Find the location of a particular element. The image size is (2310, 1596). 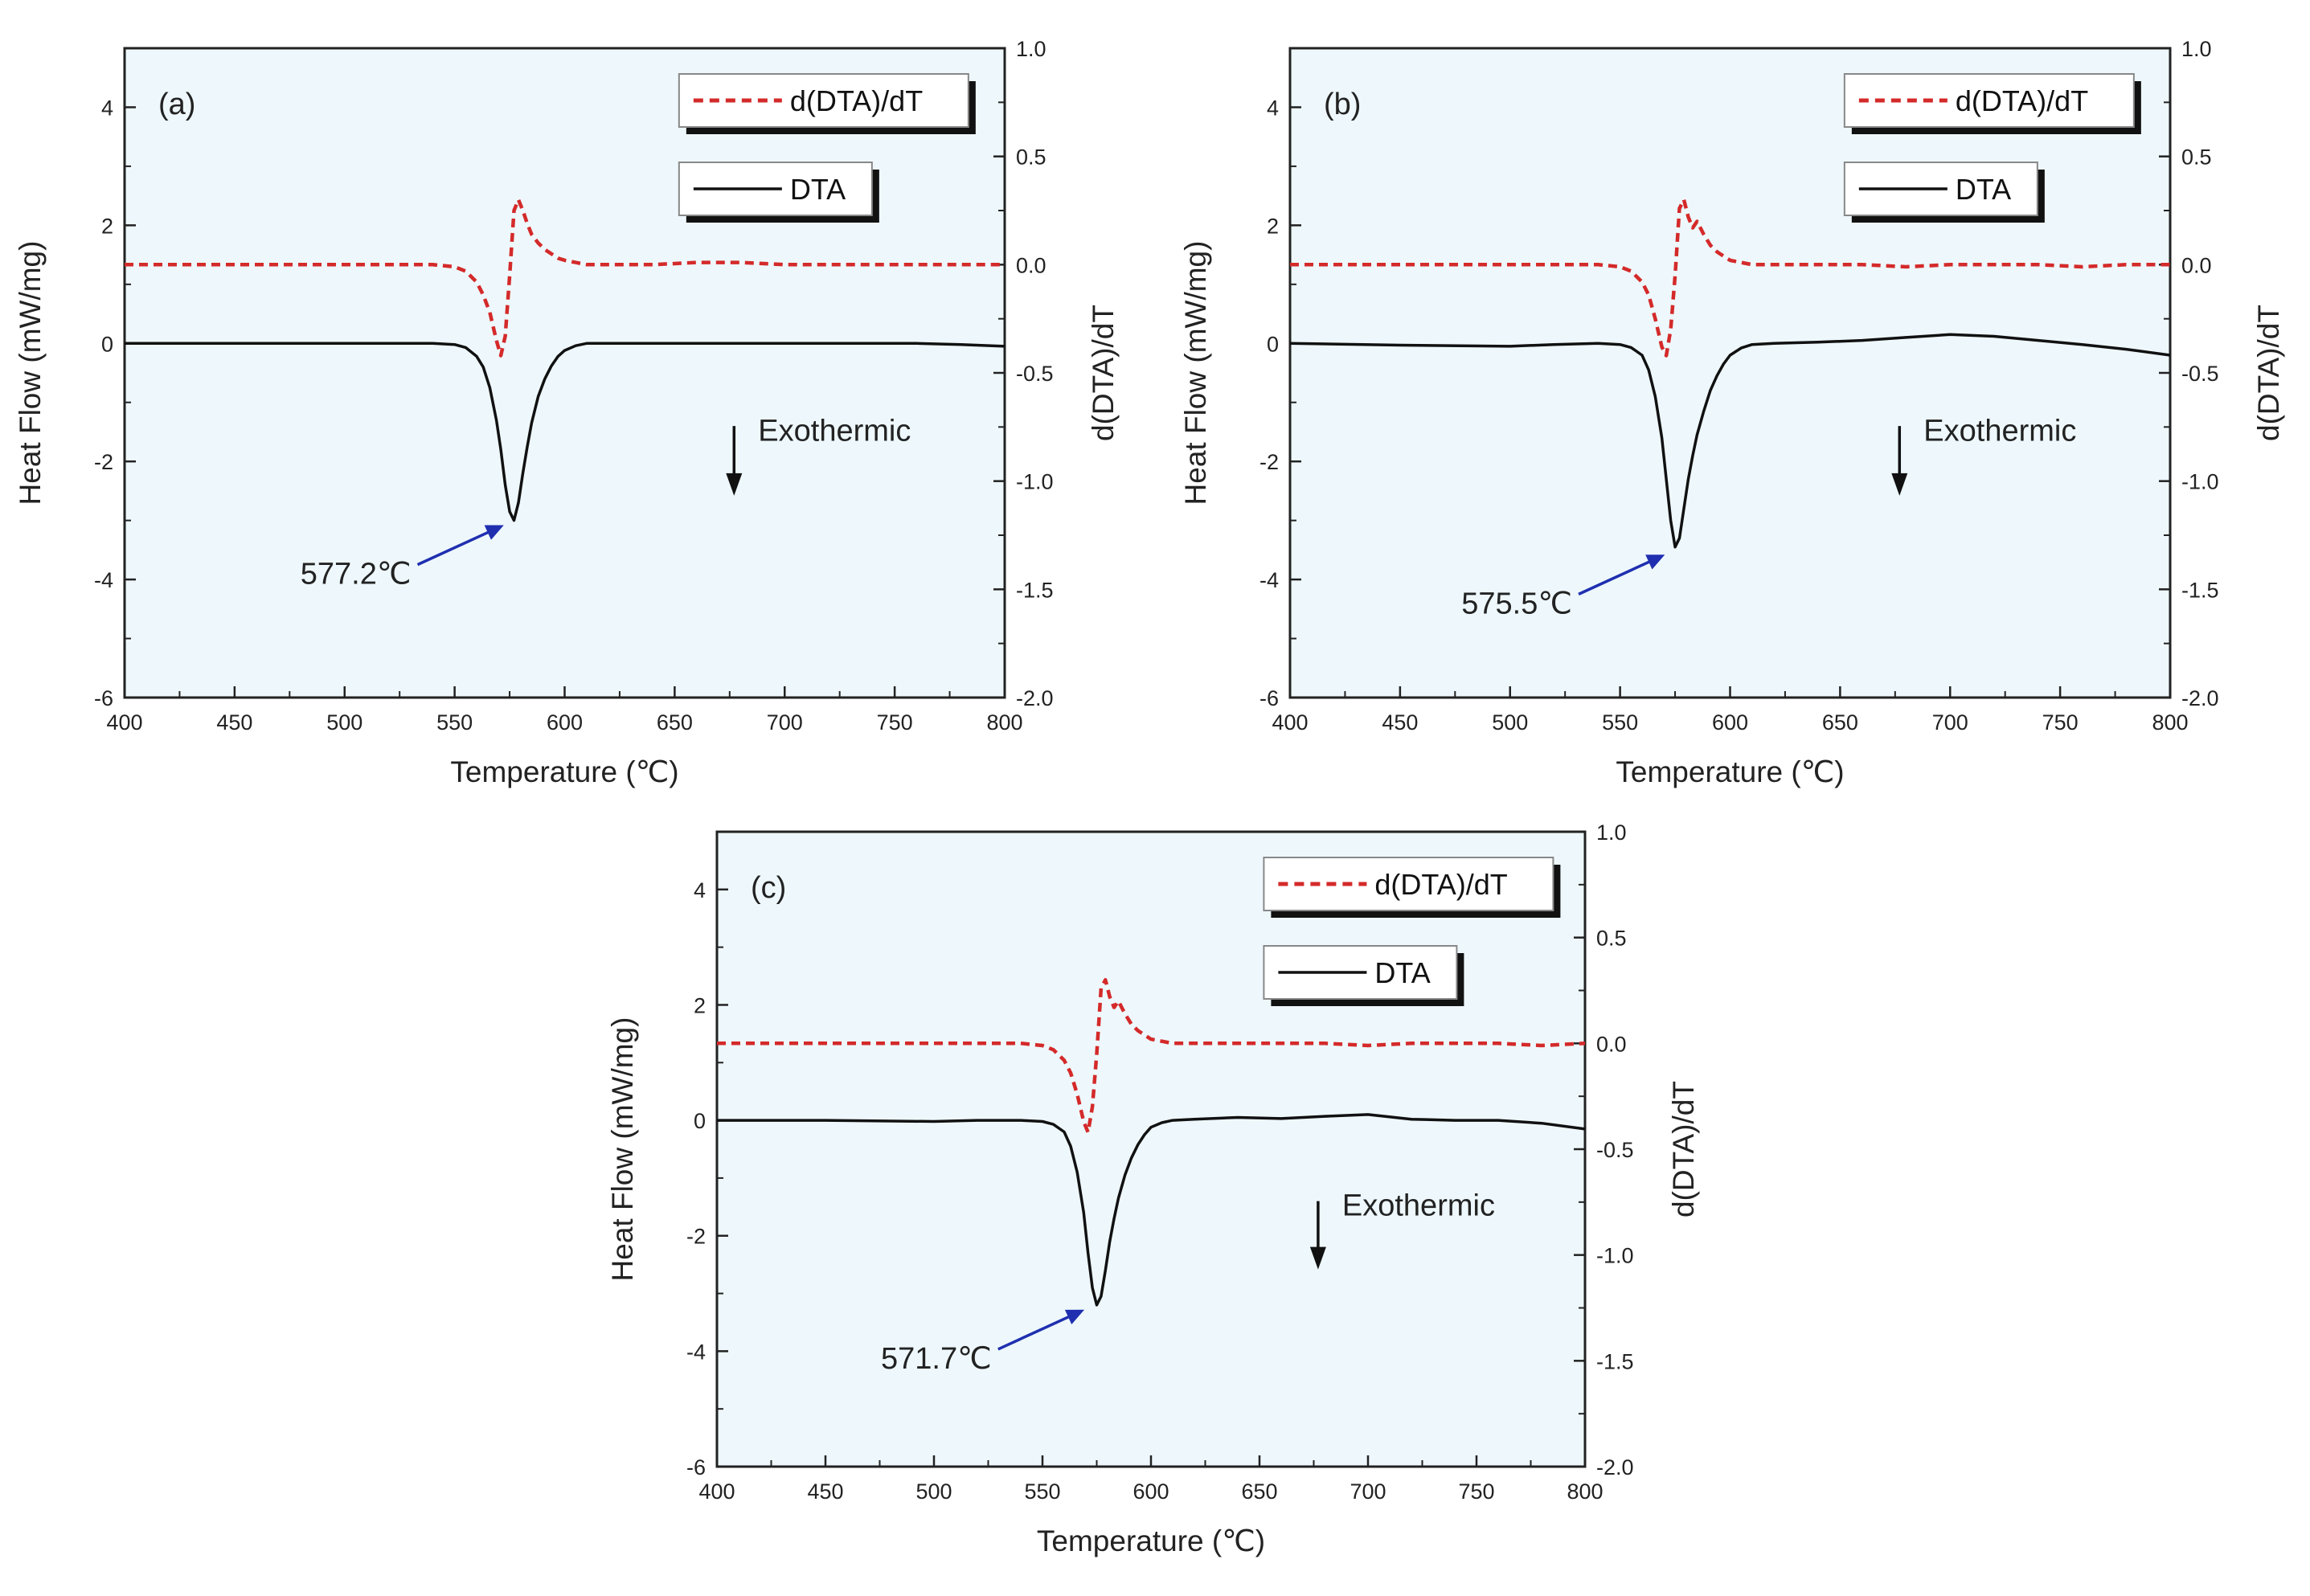

peak-temperature-label: 571.7℃ is located at coordinates (937, 1359).